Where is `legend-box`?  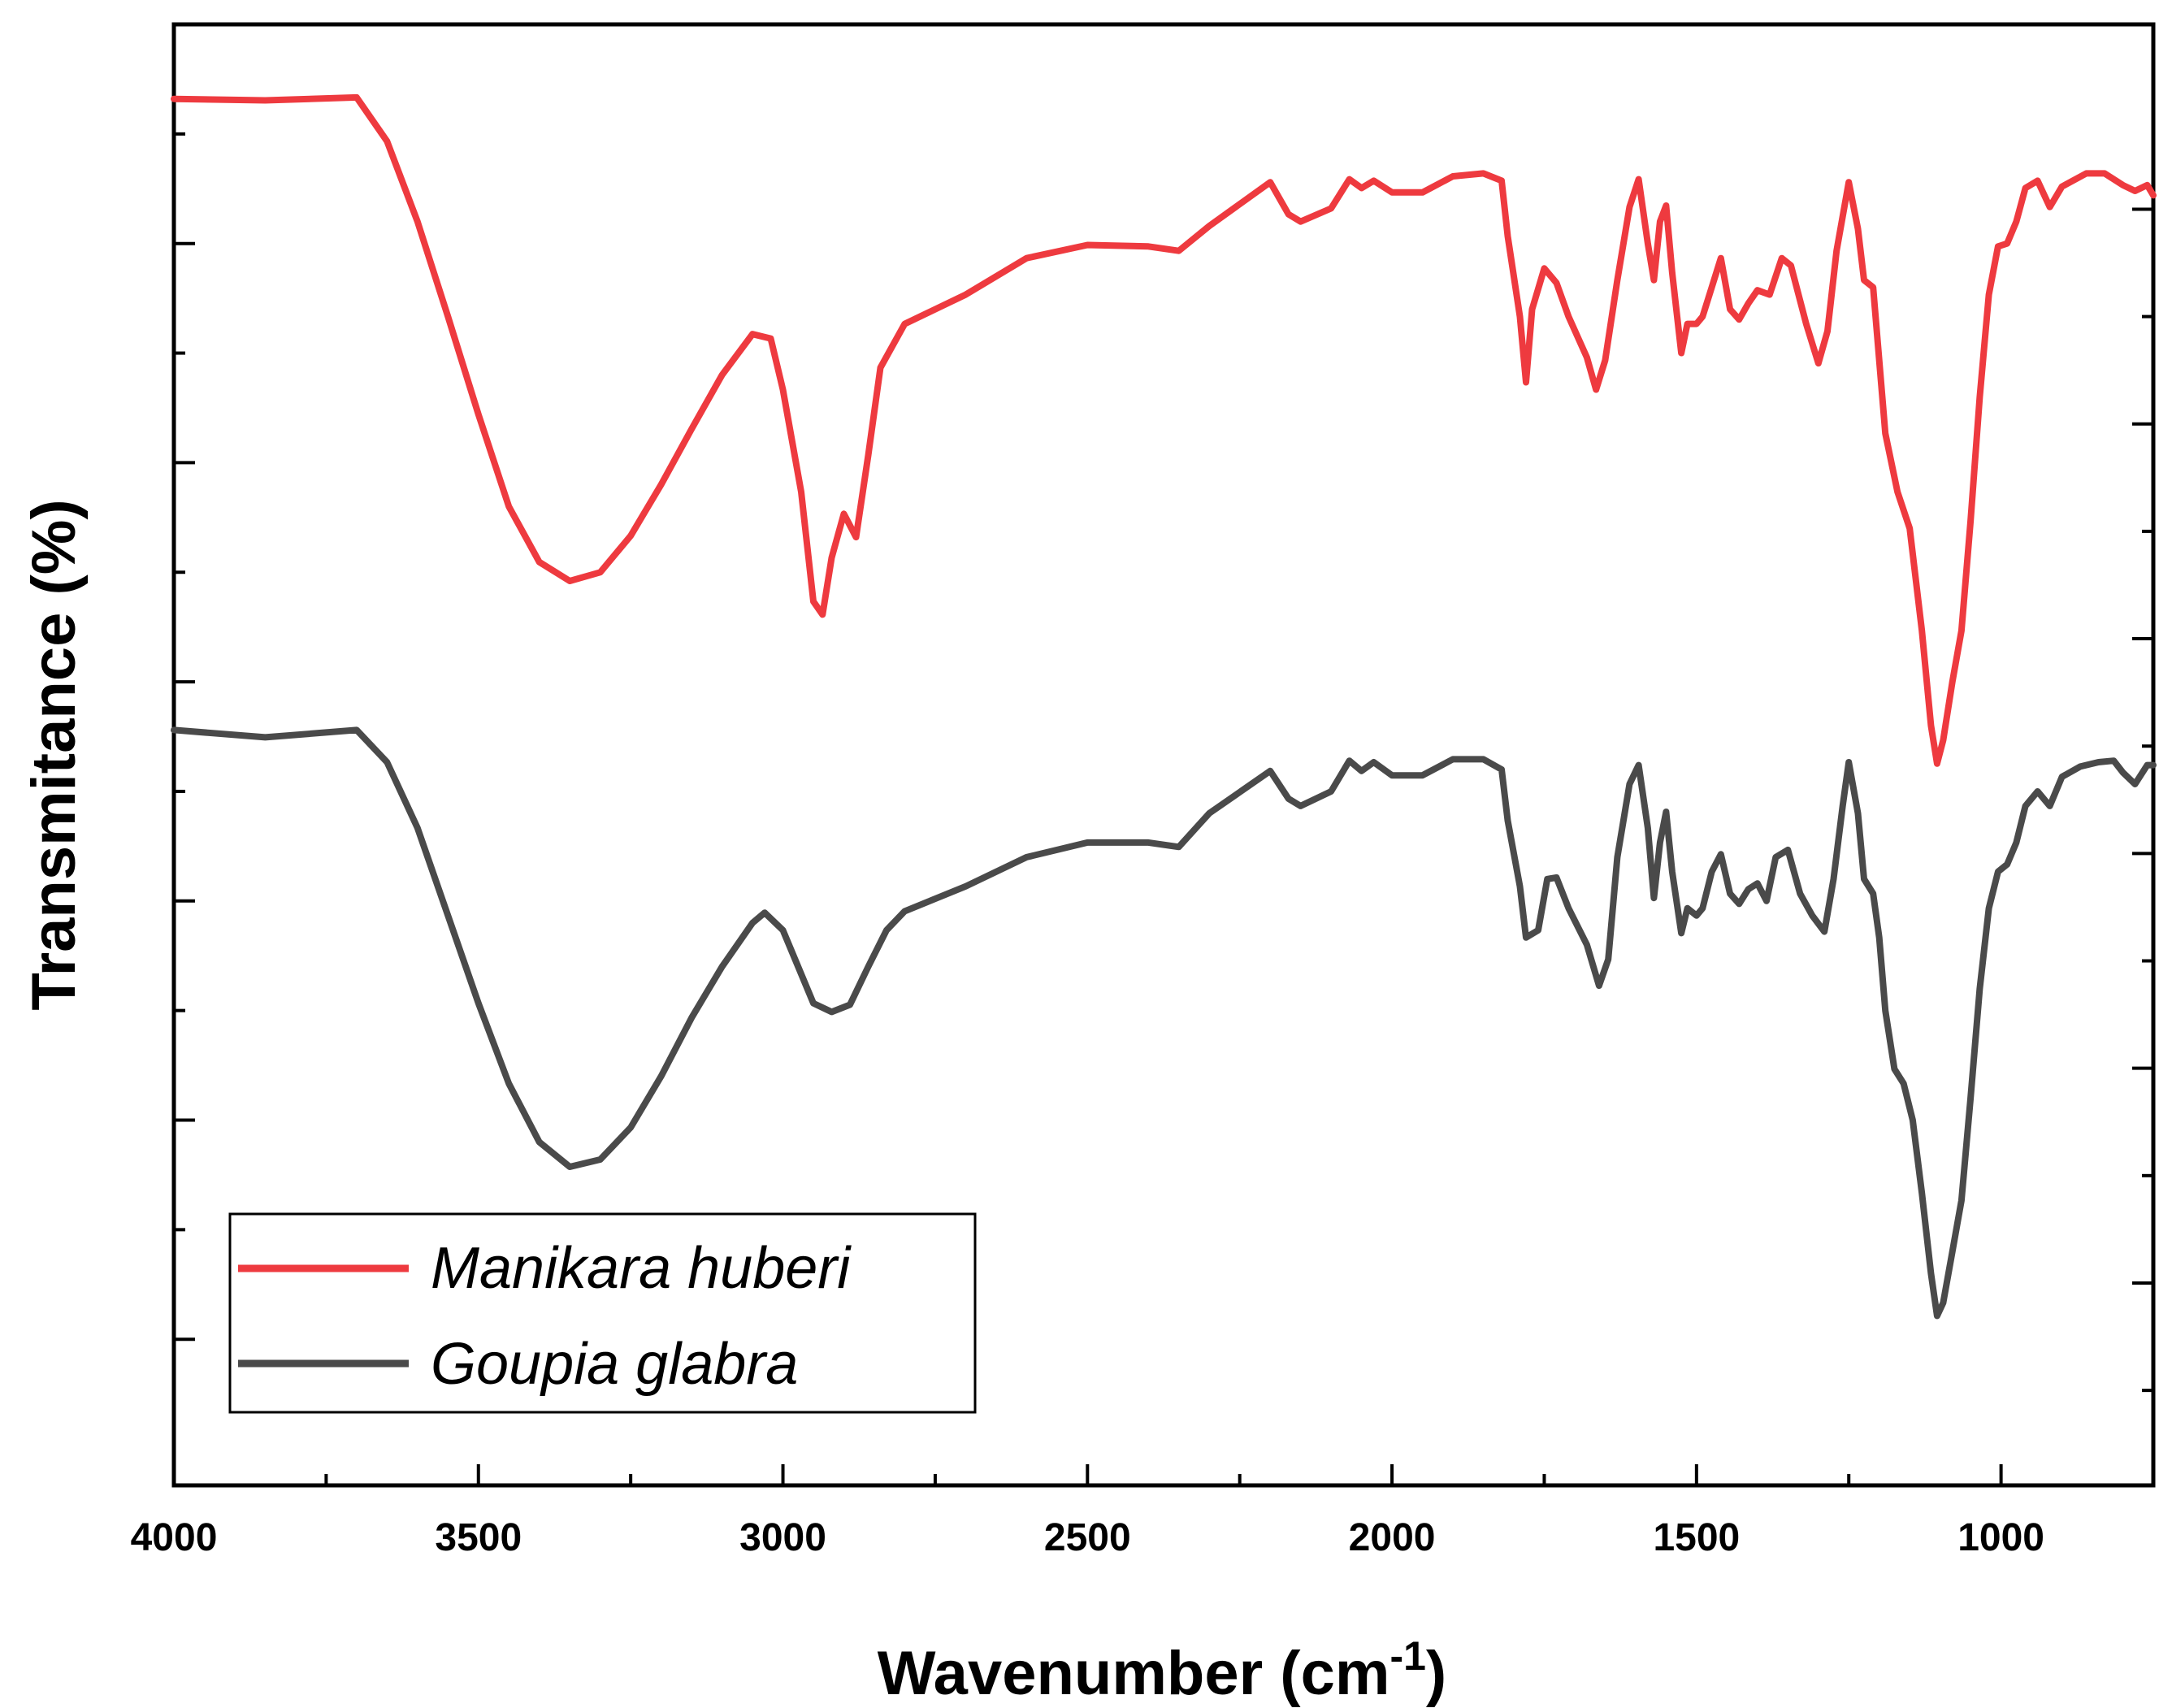 legend-box is located at coordinates (602, 1313).